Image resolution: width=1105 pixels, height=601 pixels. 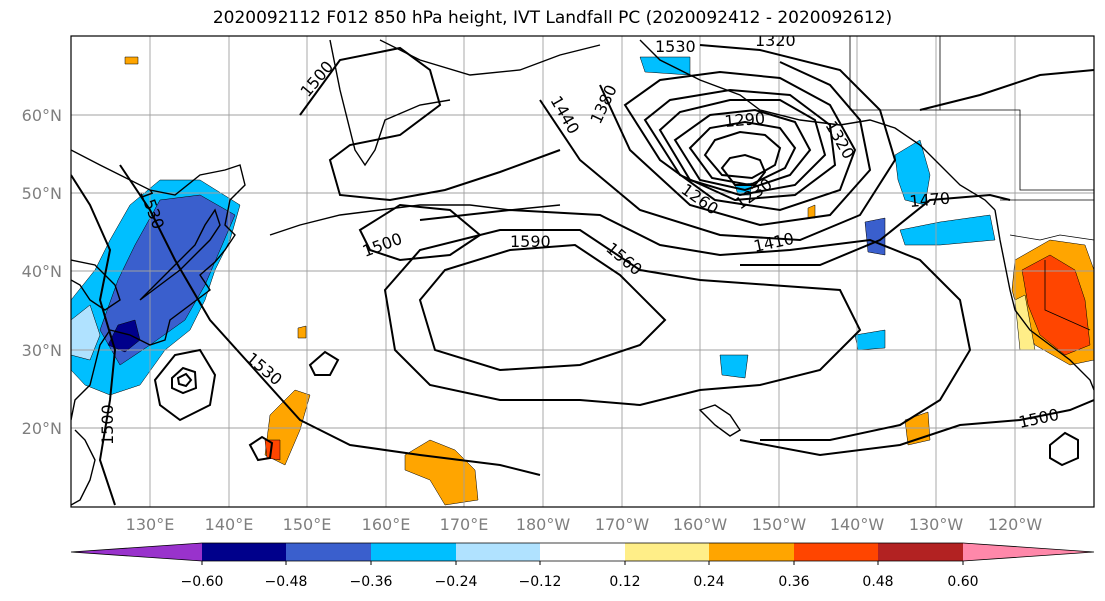 What do you see at coordinates (540, 582) in the screenshot?
I see `colorbar-tick-label: −0.12` at bounding box center [540, 582].